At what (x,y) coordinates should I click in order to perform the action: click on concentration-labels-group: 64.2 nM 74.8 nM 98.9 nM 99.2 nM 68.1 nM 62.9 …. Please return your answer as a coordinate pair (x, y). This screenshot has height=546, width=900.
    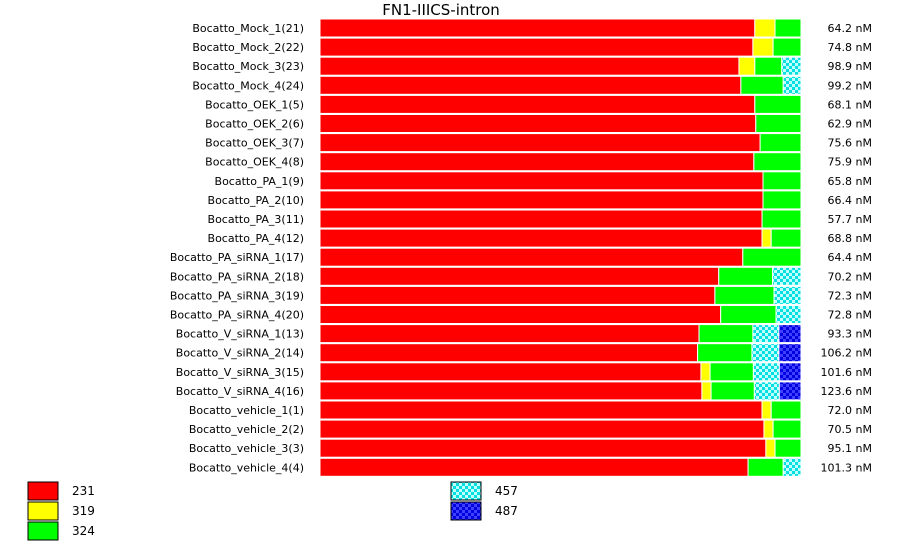
    Looking at the image, I should click on (846, 248).